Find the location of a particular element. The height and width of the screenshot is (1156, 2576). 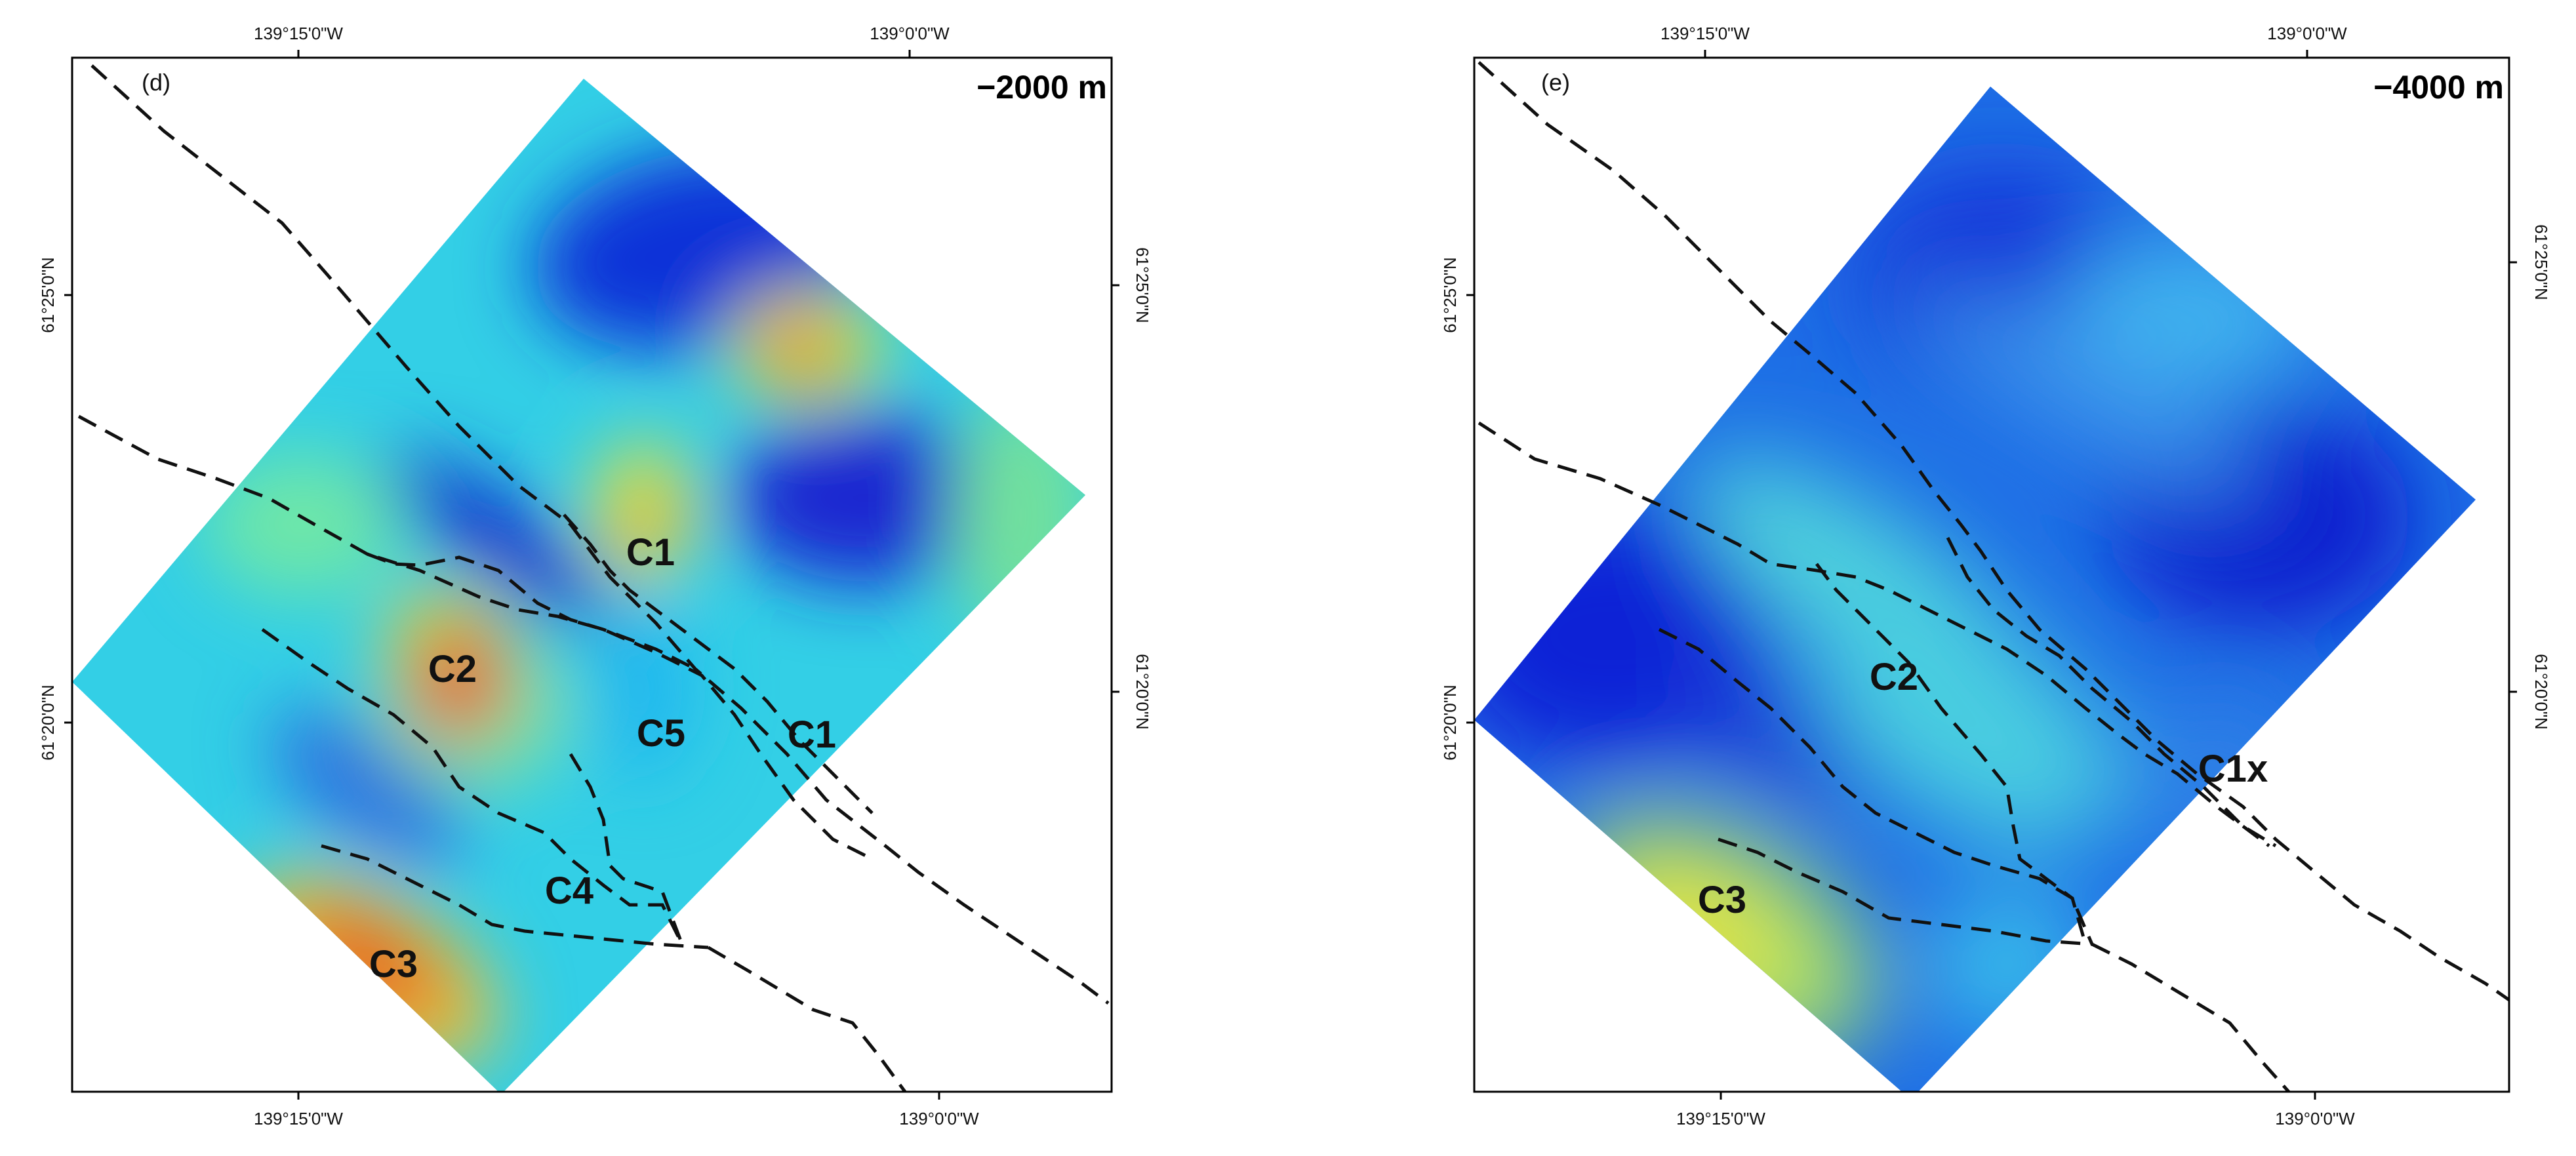

zone-label-c1x-e: C1x is located at coordinates (2233, 768).